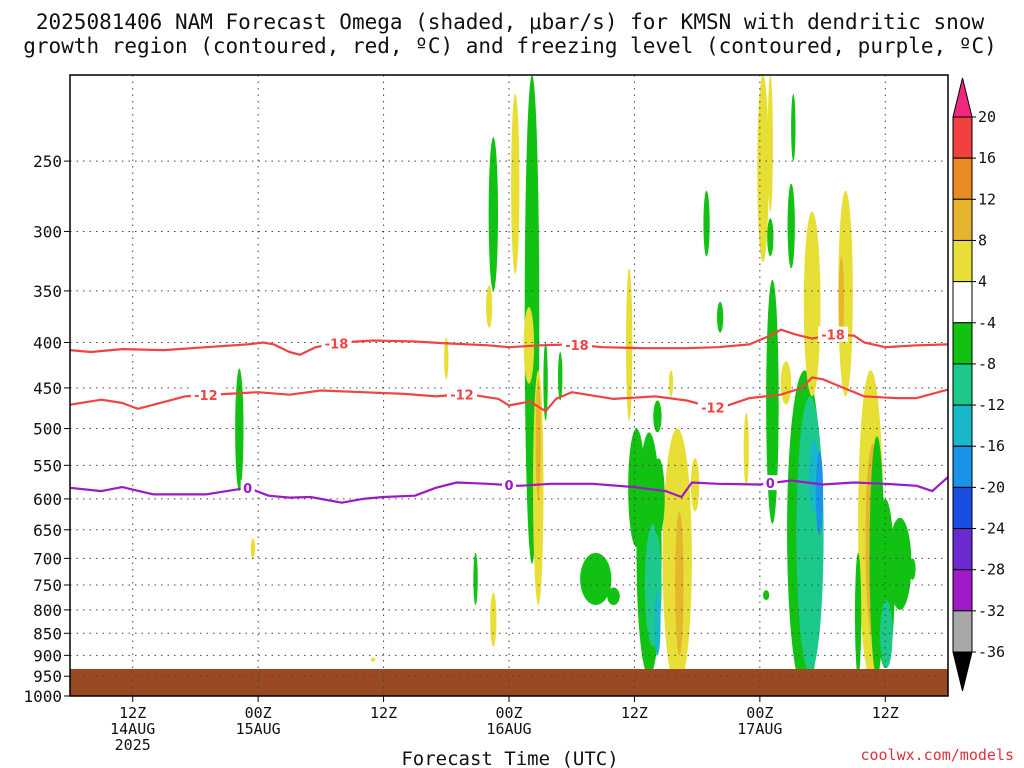 Image resolution: width=1024 pixels, height=768 pixels. What do you see at coordinates (991, 529) in the screenshot?
I see `colorbar-tick-label: -24` at bounding box center [991, 529].